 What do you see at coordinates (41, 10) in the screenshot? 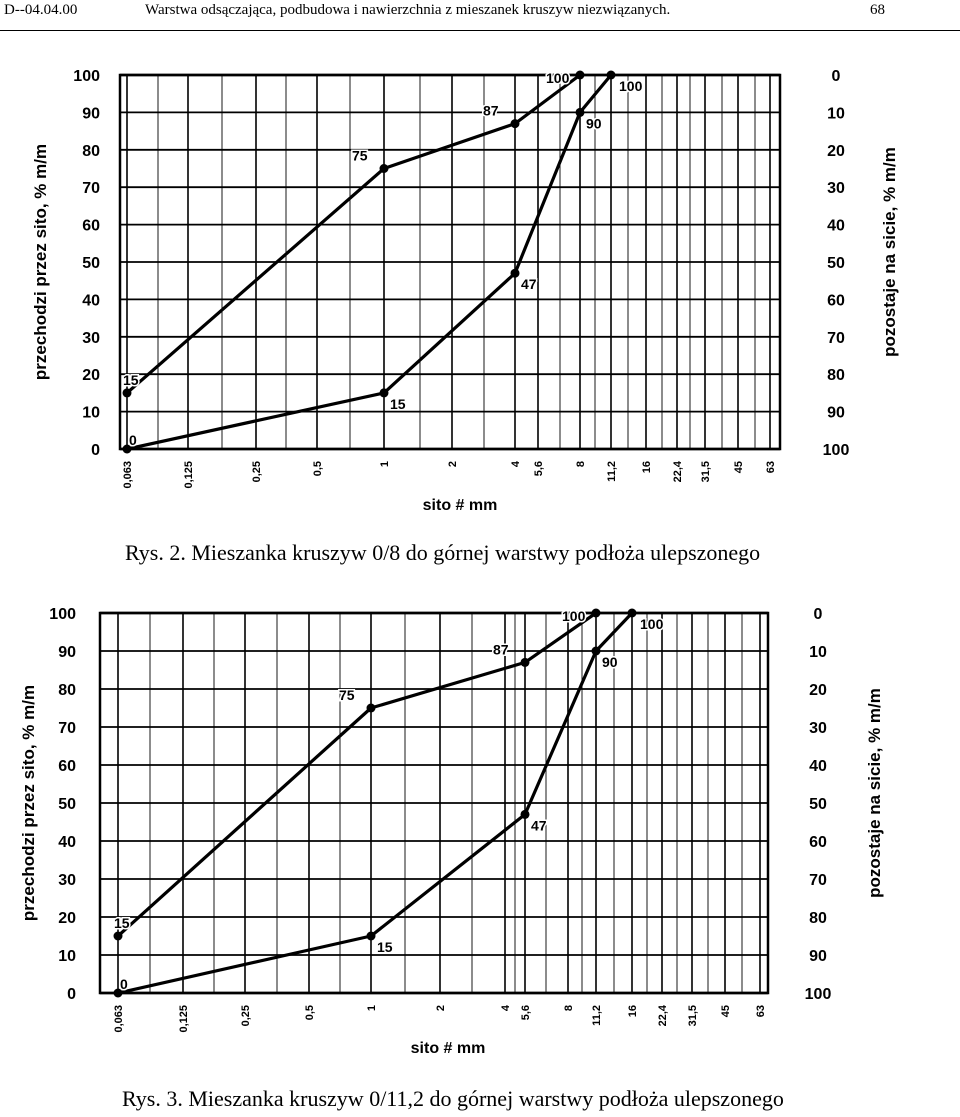
I see `document-code: D--04.04.00` at bounding box center [41, 10].